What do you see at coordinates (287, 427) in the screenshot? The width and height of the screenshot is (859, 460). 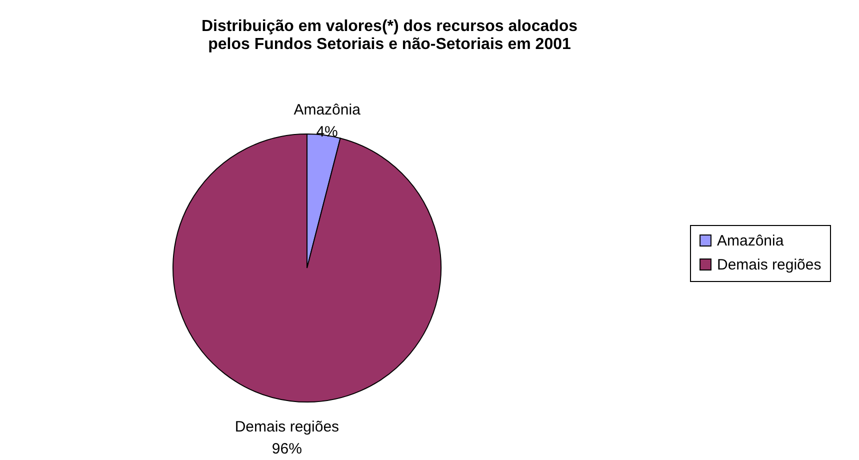 I see `slice-label: Demais regiões` at bounding box center [287, 427].